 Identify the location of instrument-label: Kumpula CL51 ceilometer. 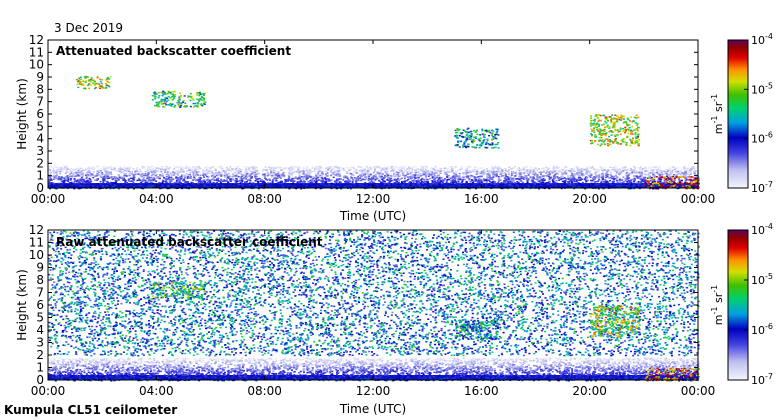
(90, 410).